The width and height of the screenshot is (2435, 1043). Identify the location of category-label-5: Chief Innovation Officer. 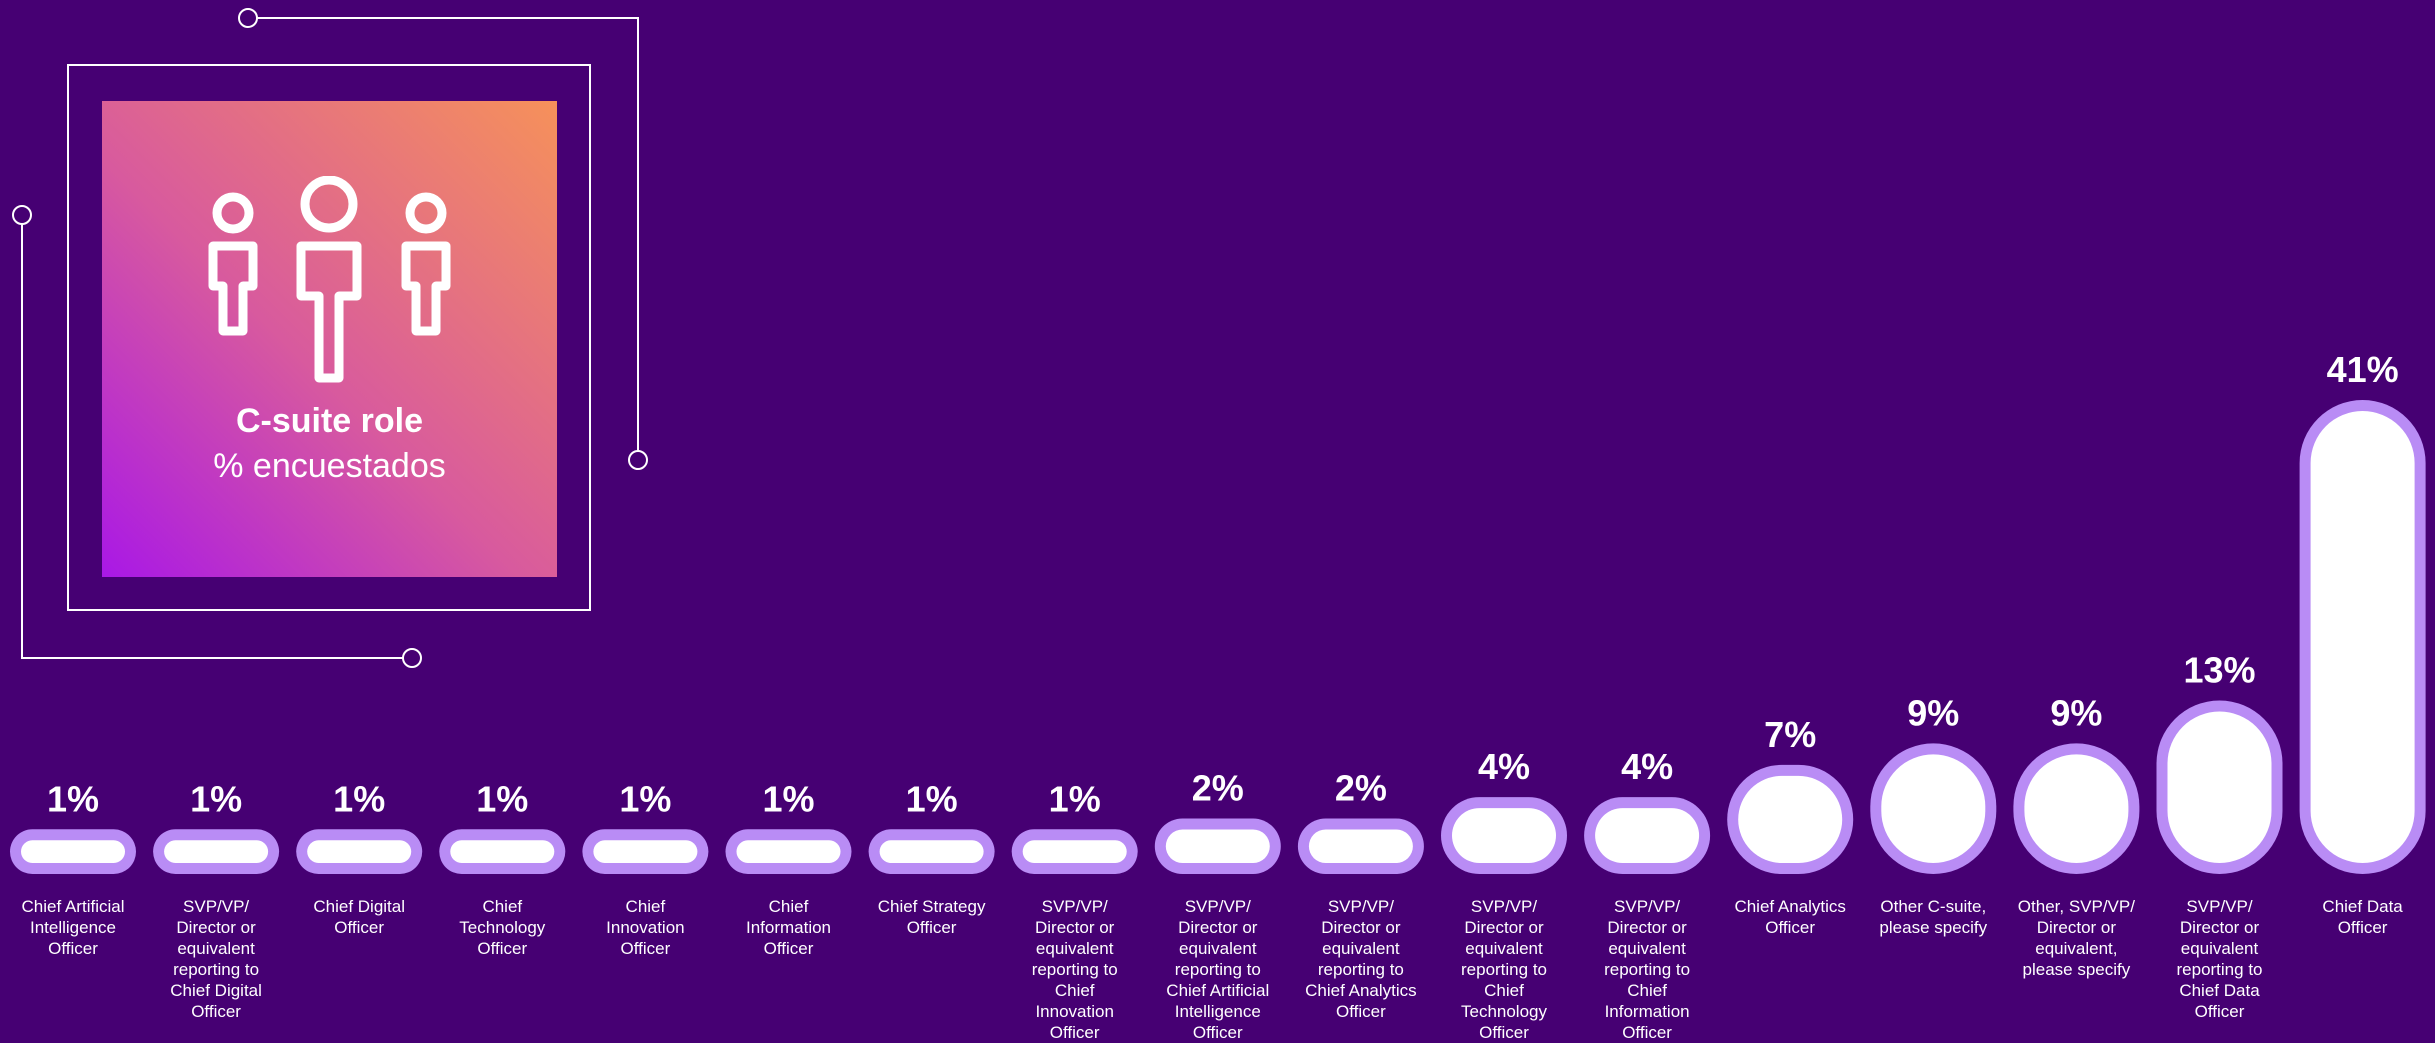
(645, 927).